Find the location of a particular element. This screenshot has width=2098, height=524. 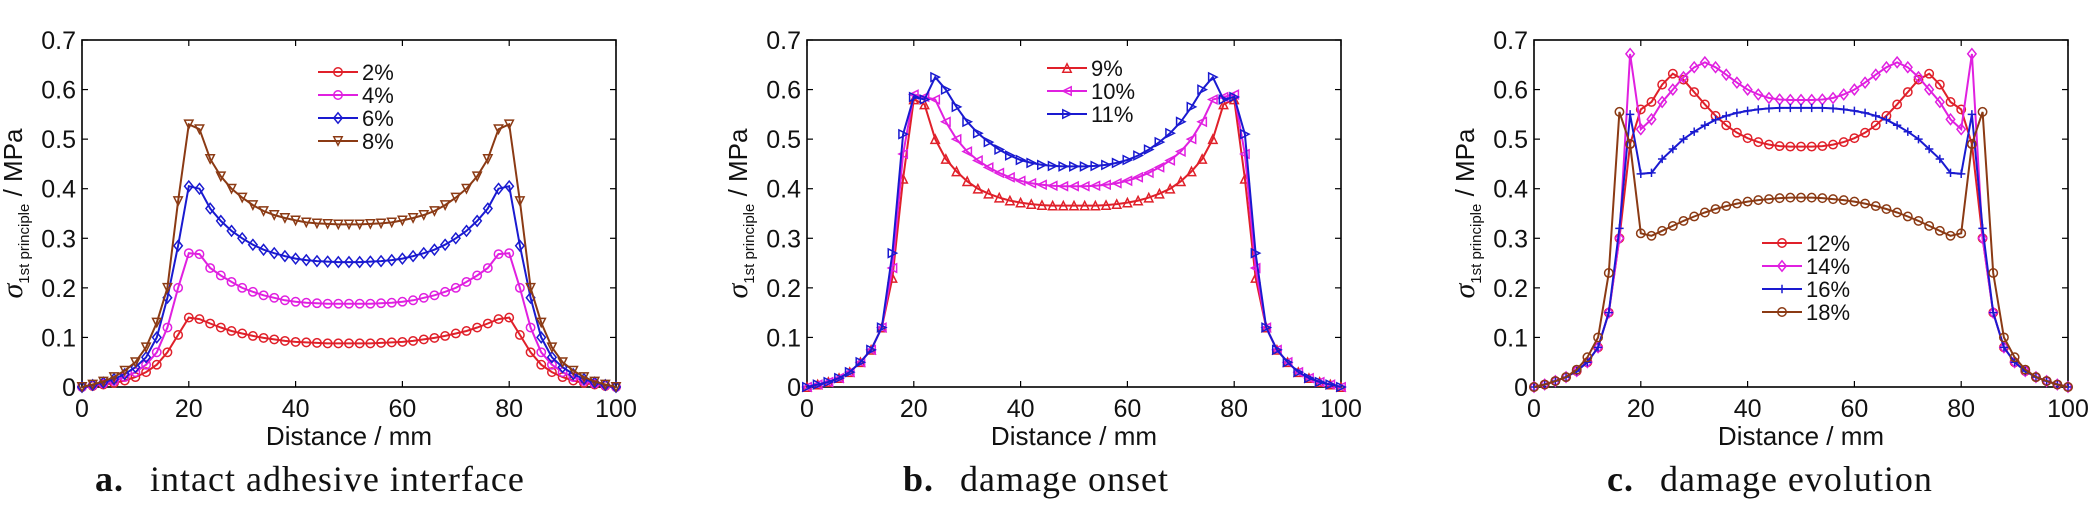

panel-b-caption-text: damage onset is located at coordinates (1064, 479).